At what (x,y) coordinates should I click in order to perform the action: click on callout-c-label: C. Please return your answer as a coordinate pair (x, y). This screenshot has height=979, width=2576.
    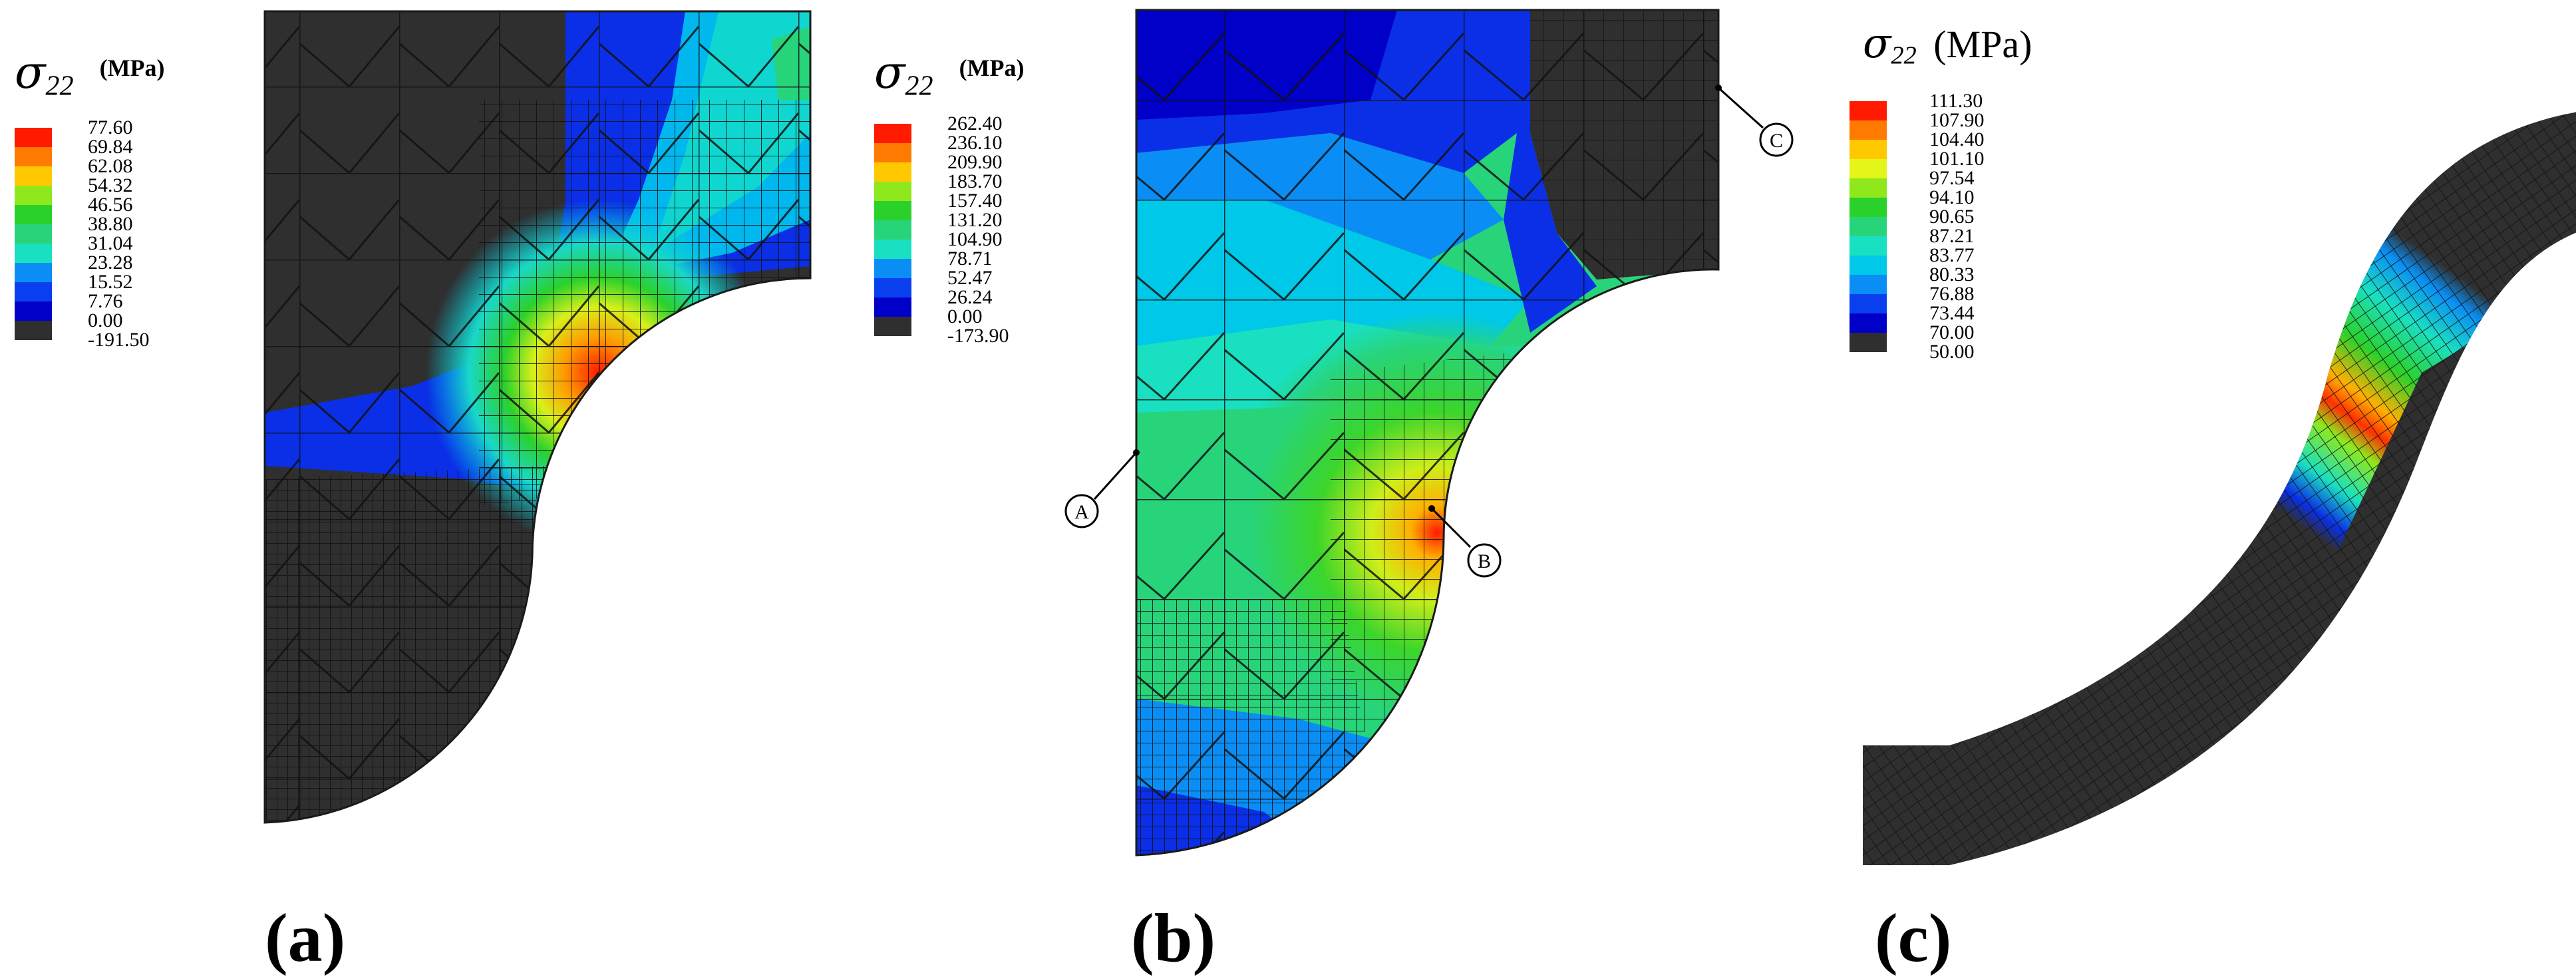
    Looking at the image, I should click on (1776, 141).